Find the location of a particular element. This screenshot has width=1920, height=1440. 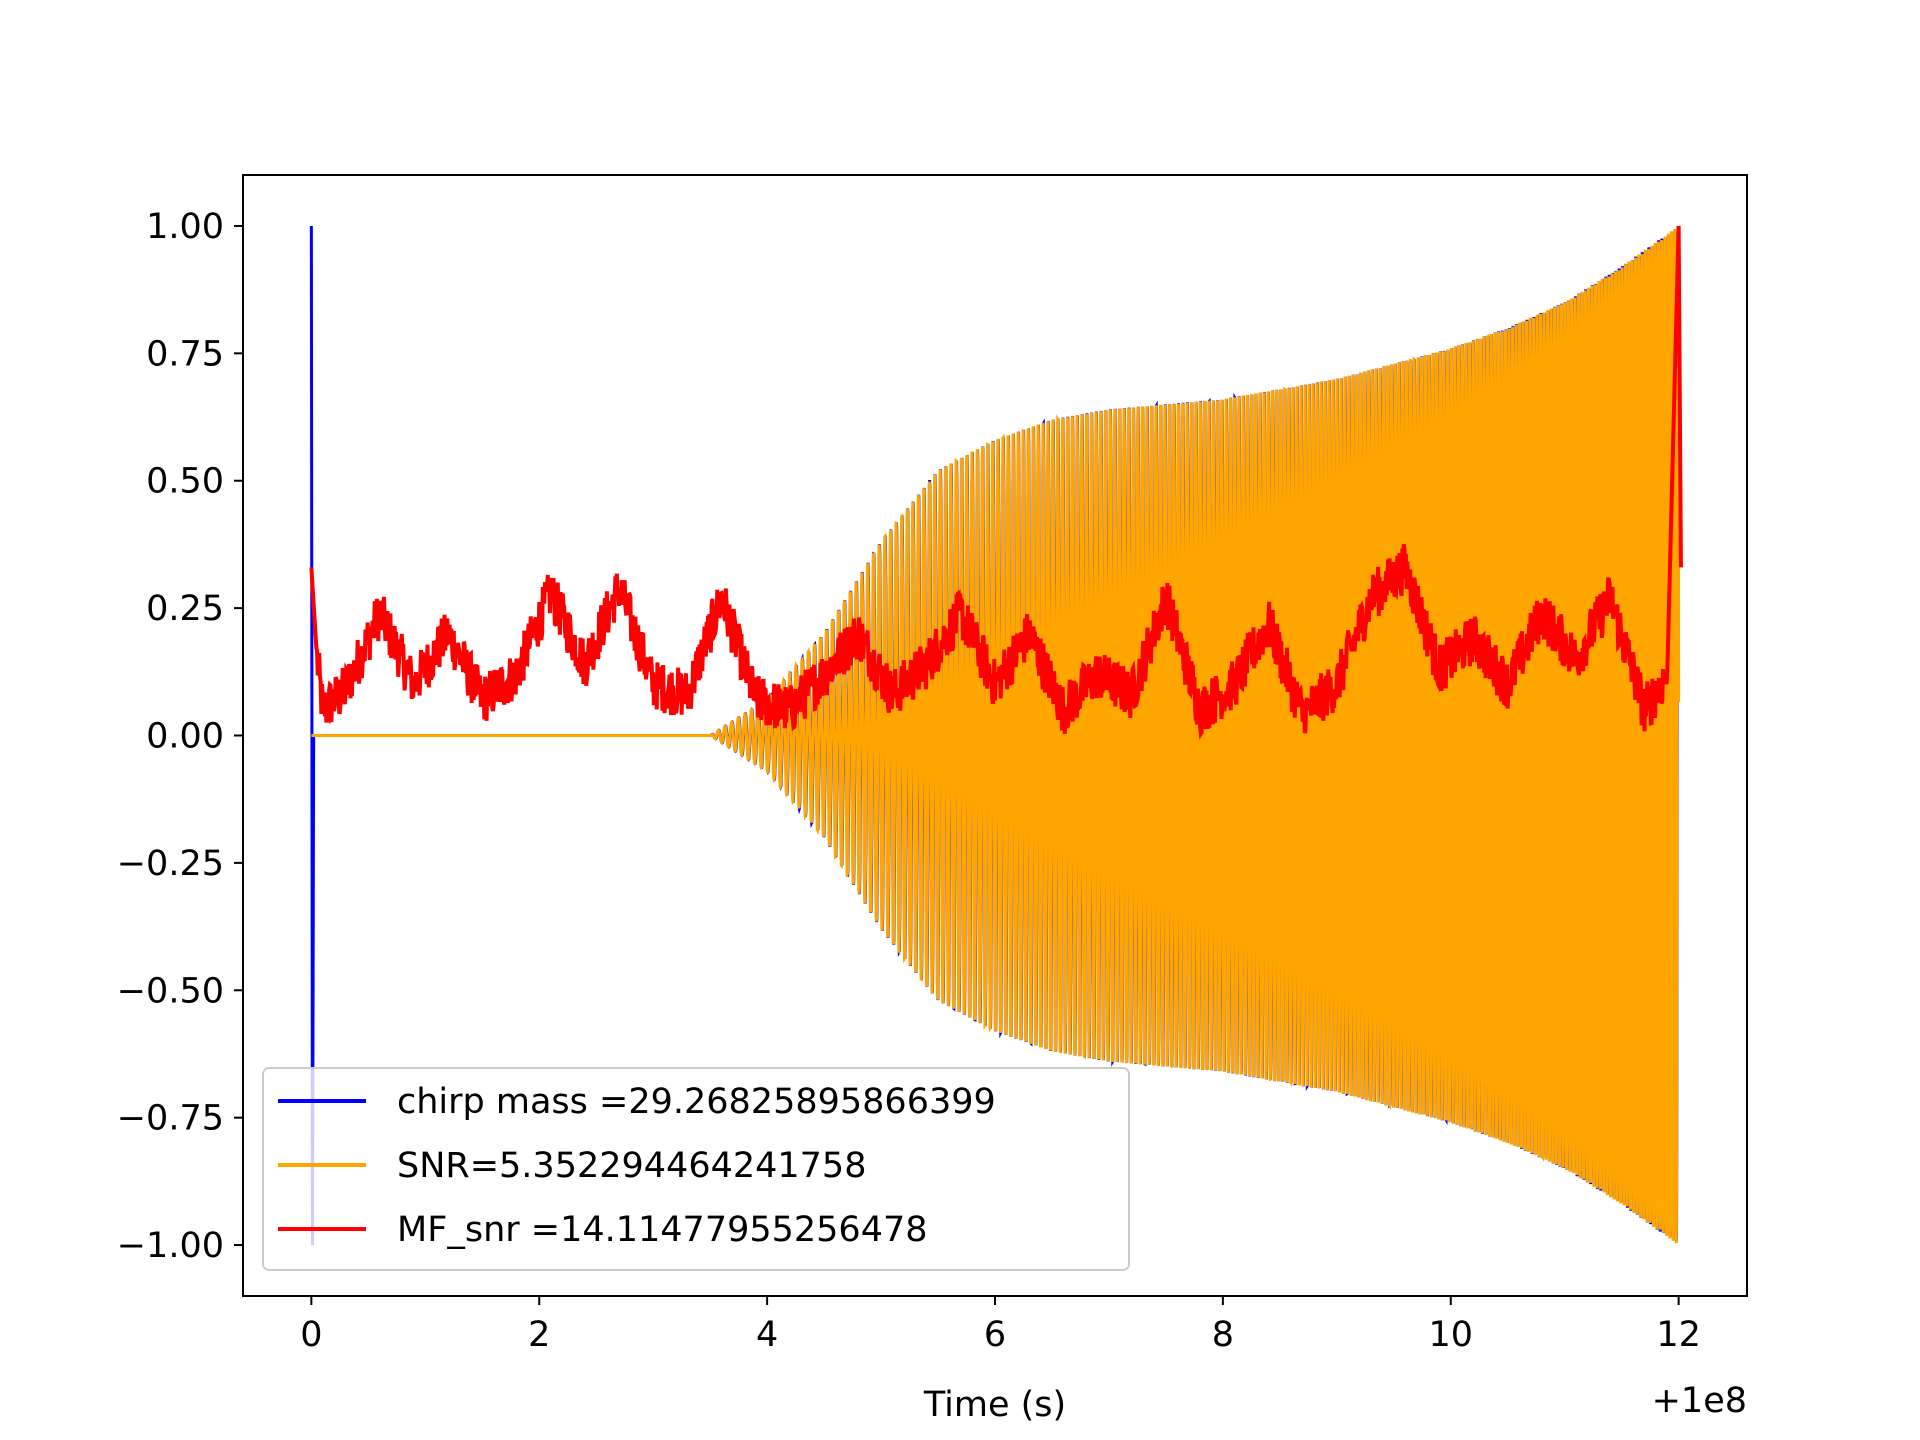

y-tick-label: 0.50 is located at coordinates (185, 482).